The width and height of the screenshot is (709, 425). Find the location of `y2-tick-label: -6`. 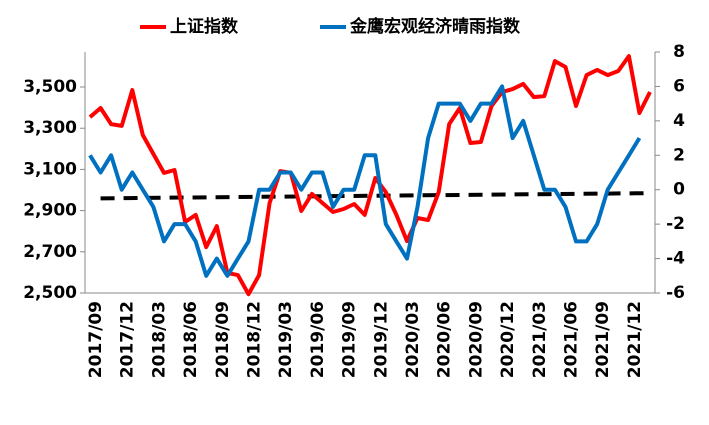

y2-tick-label: -6 is located at coordinates (675, 293).